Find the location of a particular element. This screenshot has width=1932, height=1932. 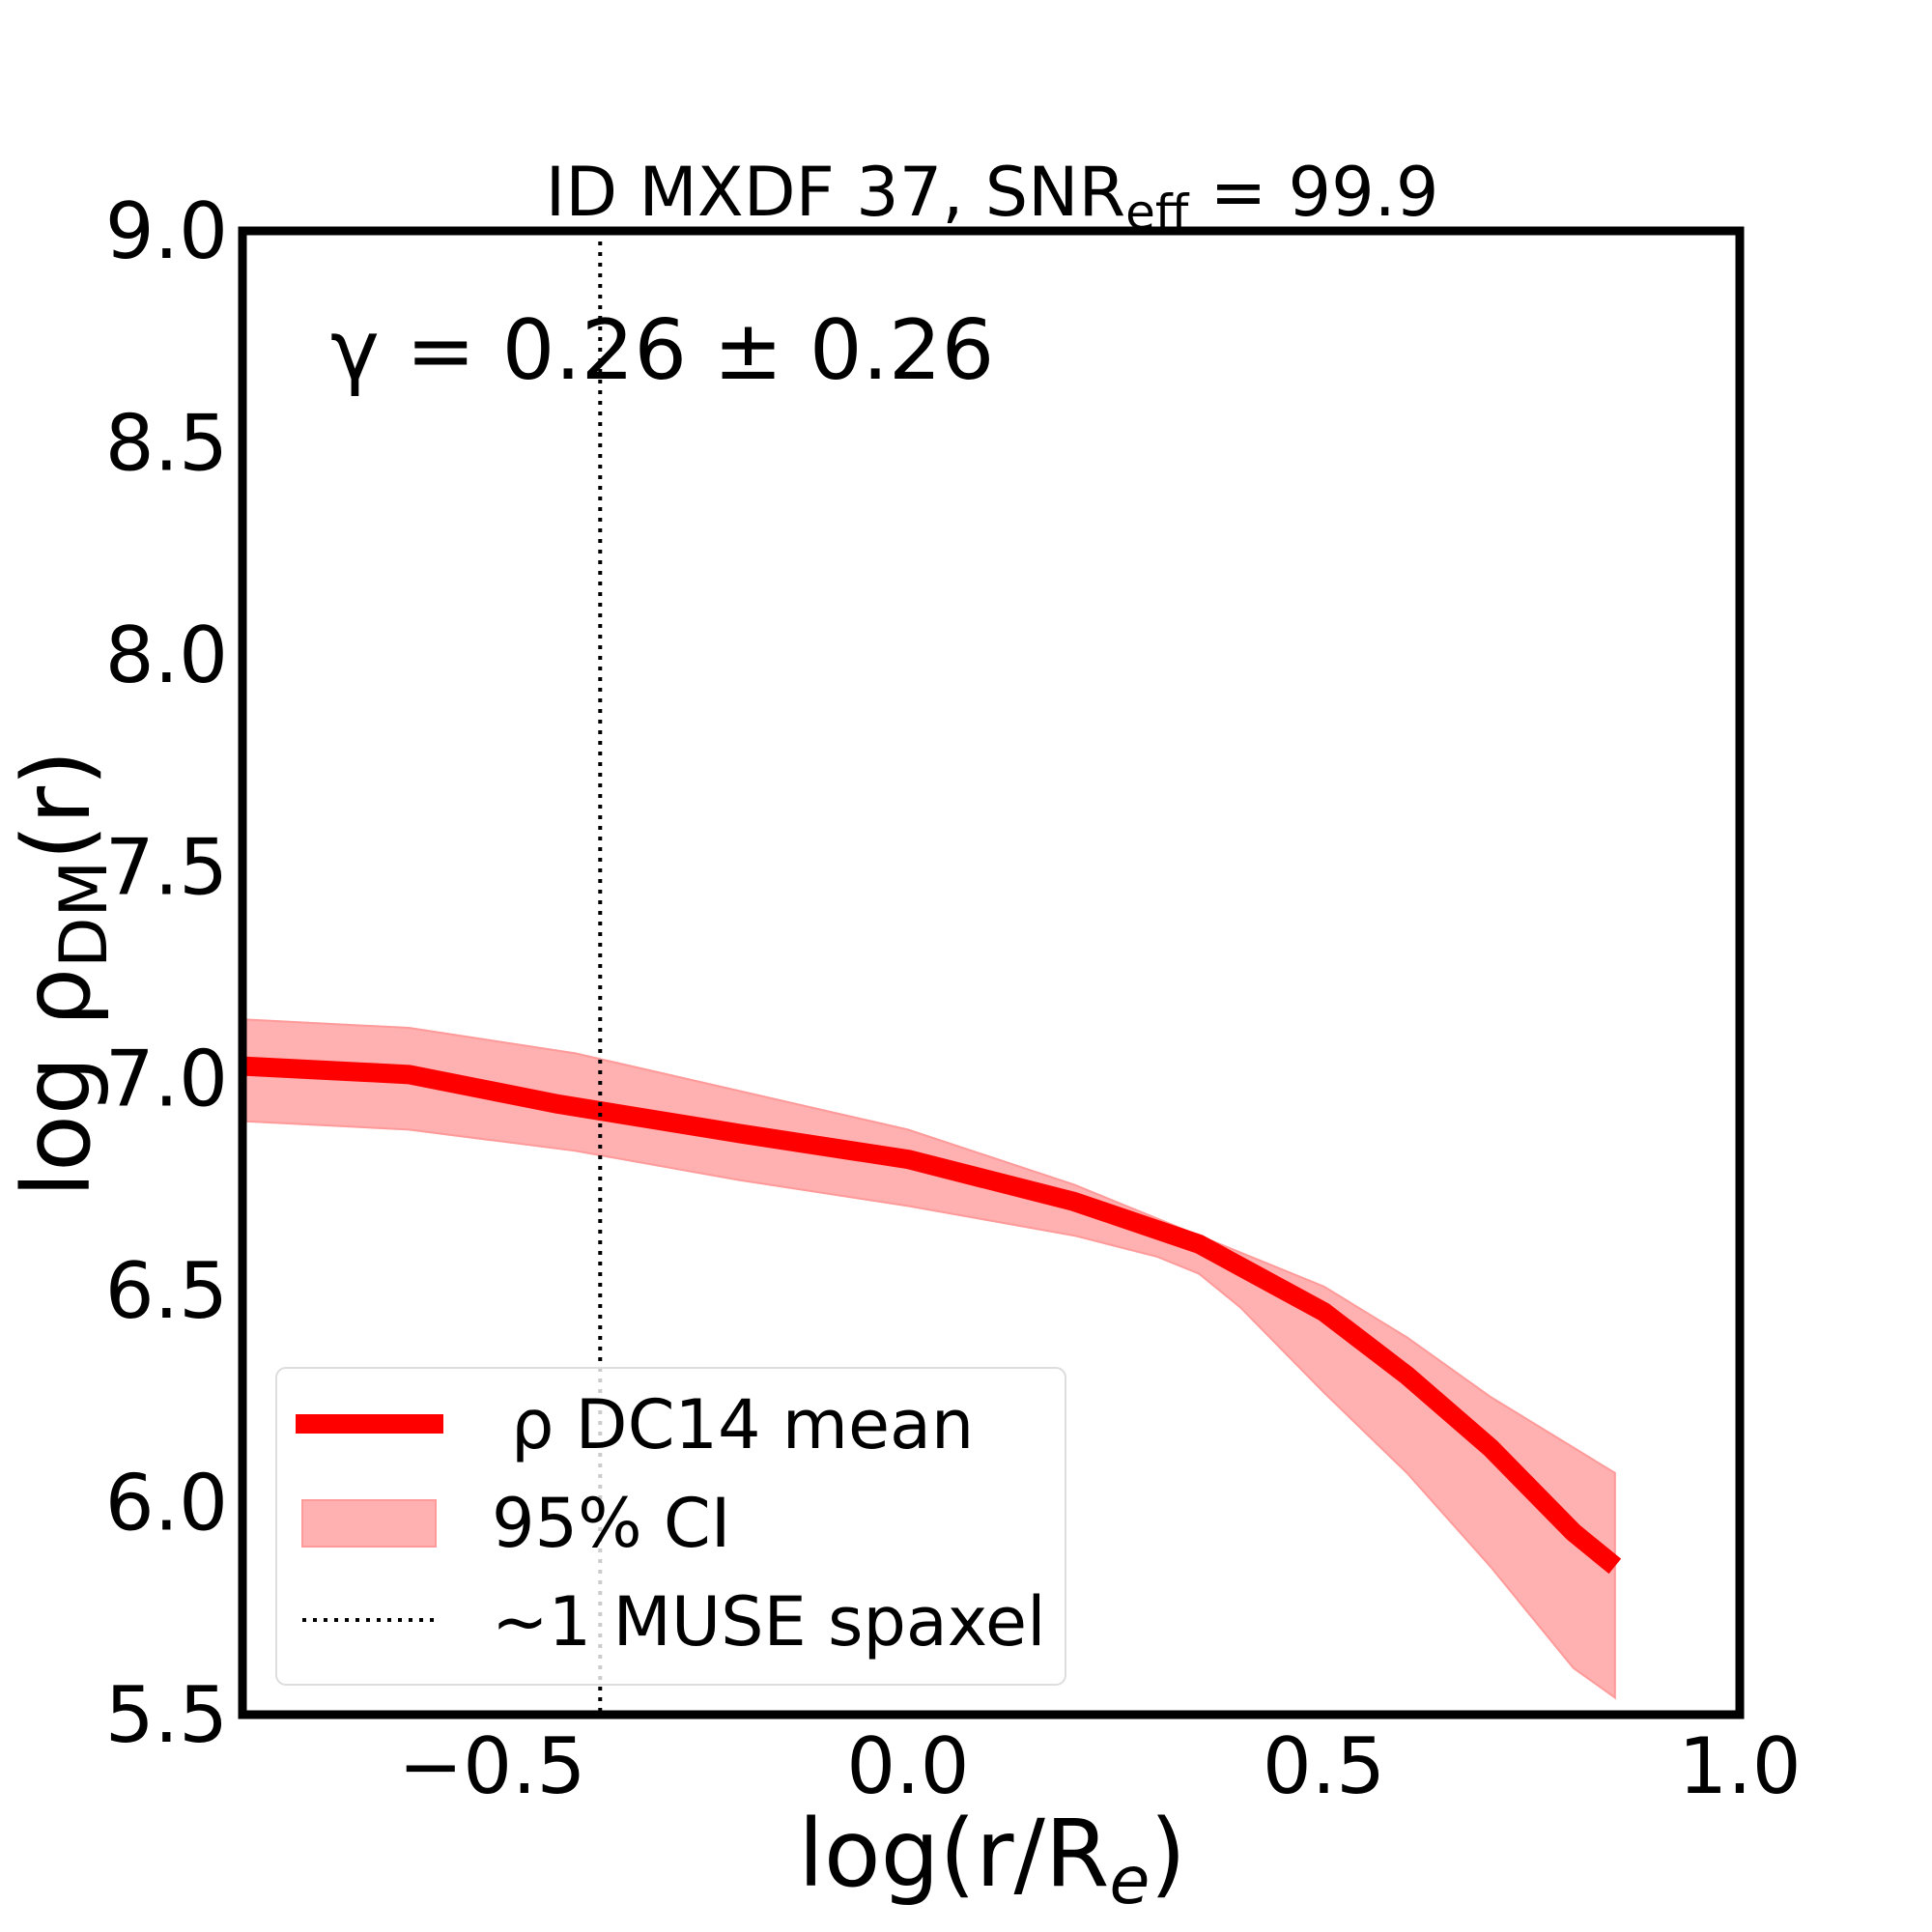

x-tick-label: 1.0 is located at coordinates (1739, 1766).